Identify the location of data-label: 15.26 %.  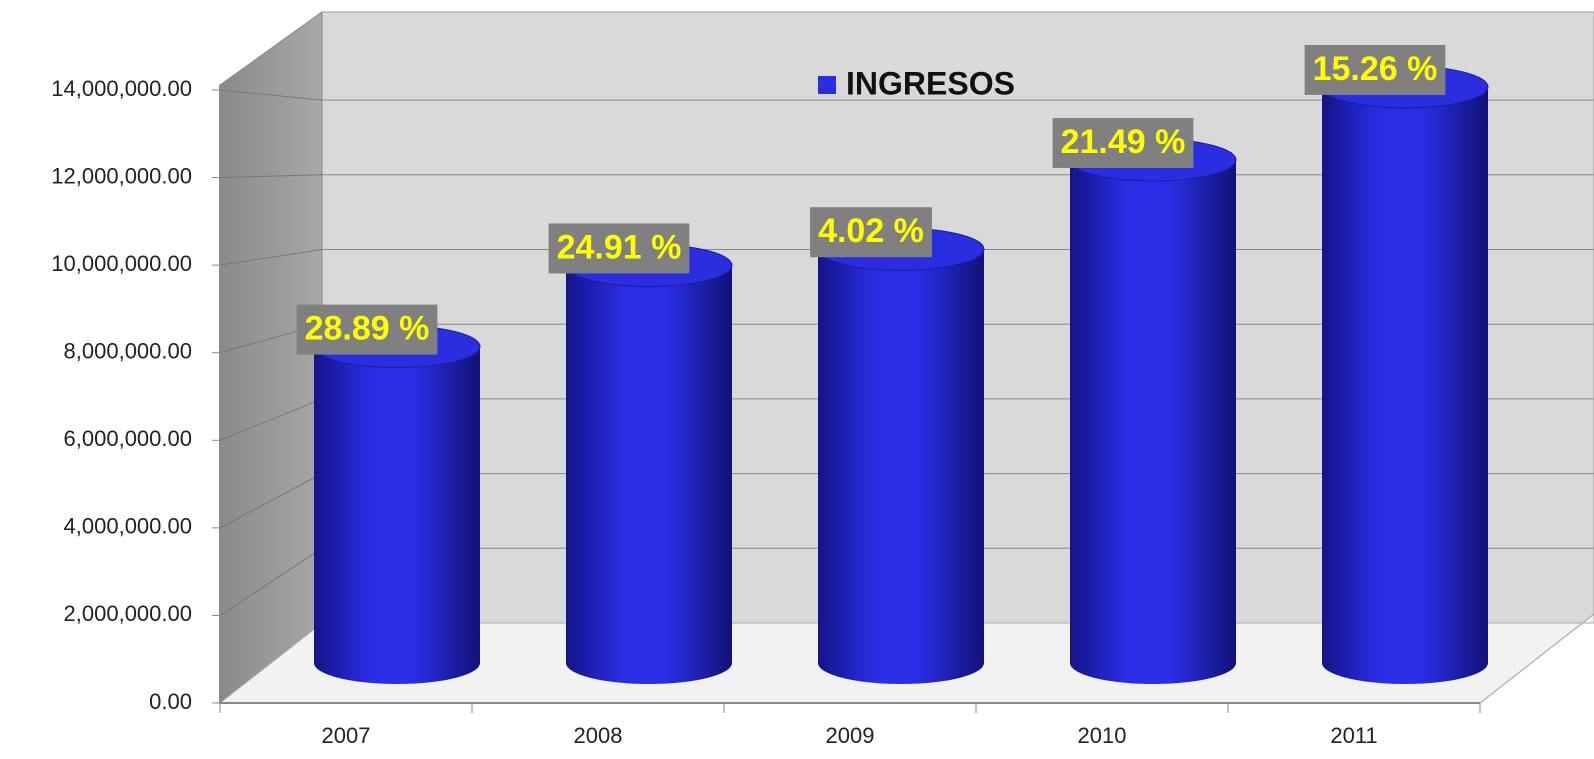
(1375, 69).